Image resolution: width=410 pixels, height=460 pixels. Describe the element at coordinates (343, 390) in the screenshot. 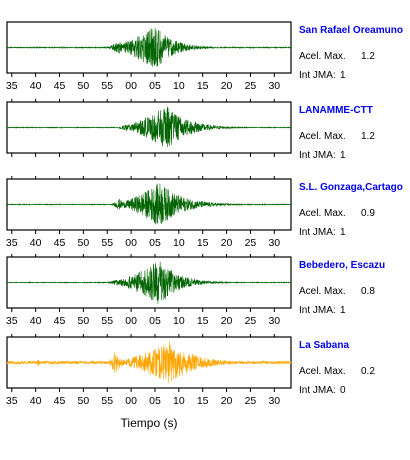

I see `jma-value: 0` at that location.